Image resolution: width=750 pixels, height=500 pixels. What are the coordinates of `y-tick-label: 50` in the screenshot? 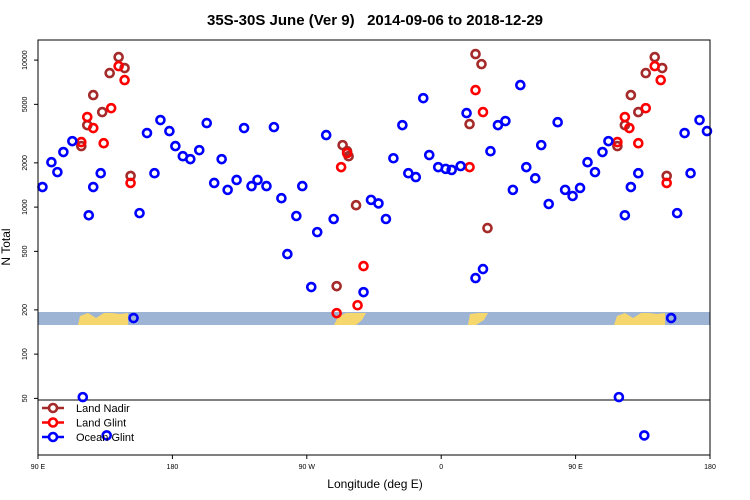 It's located at (25, 398).